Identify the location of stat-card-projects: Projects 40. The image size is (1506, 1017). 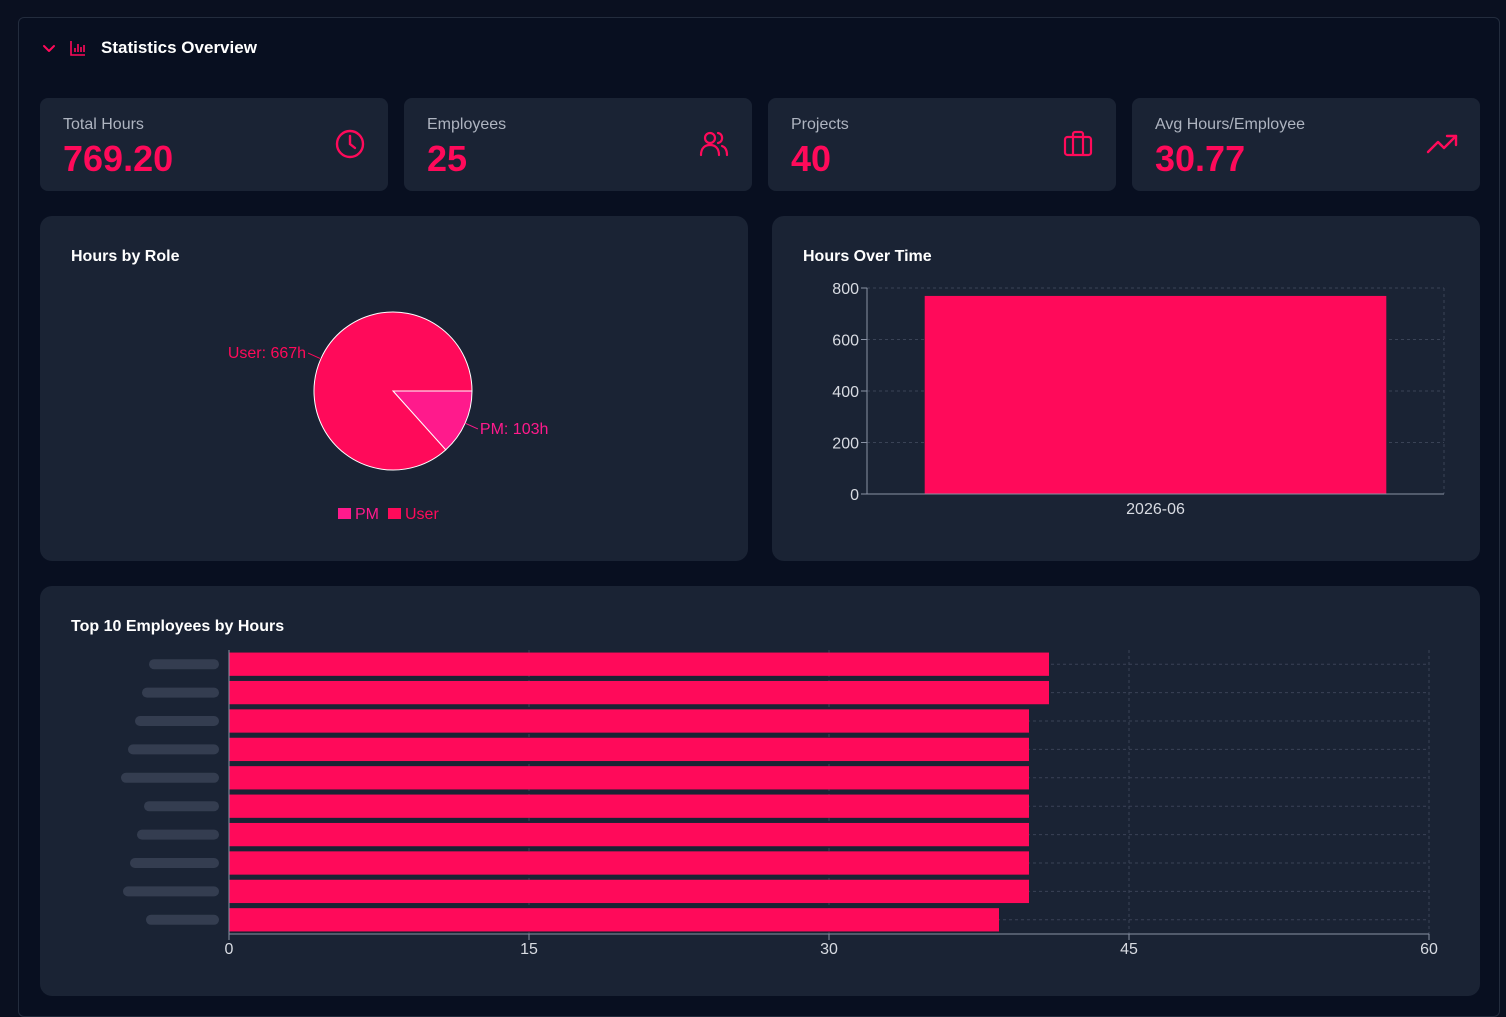
(942, 144).